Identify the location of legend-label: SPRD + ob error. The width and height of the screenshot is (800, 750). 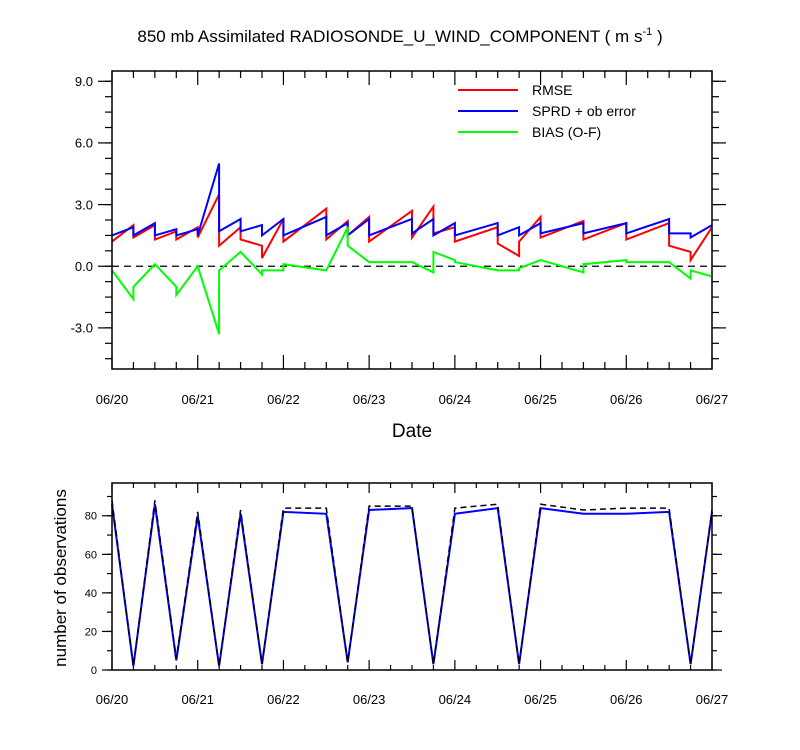
(584, 111).